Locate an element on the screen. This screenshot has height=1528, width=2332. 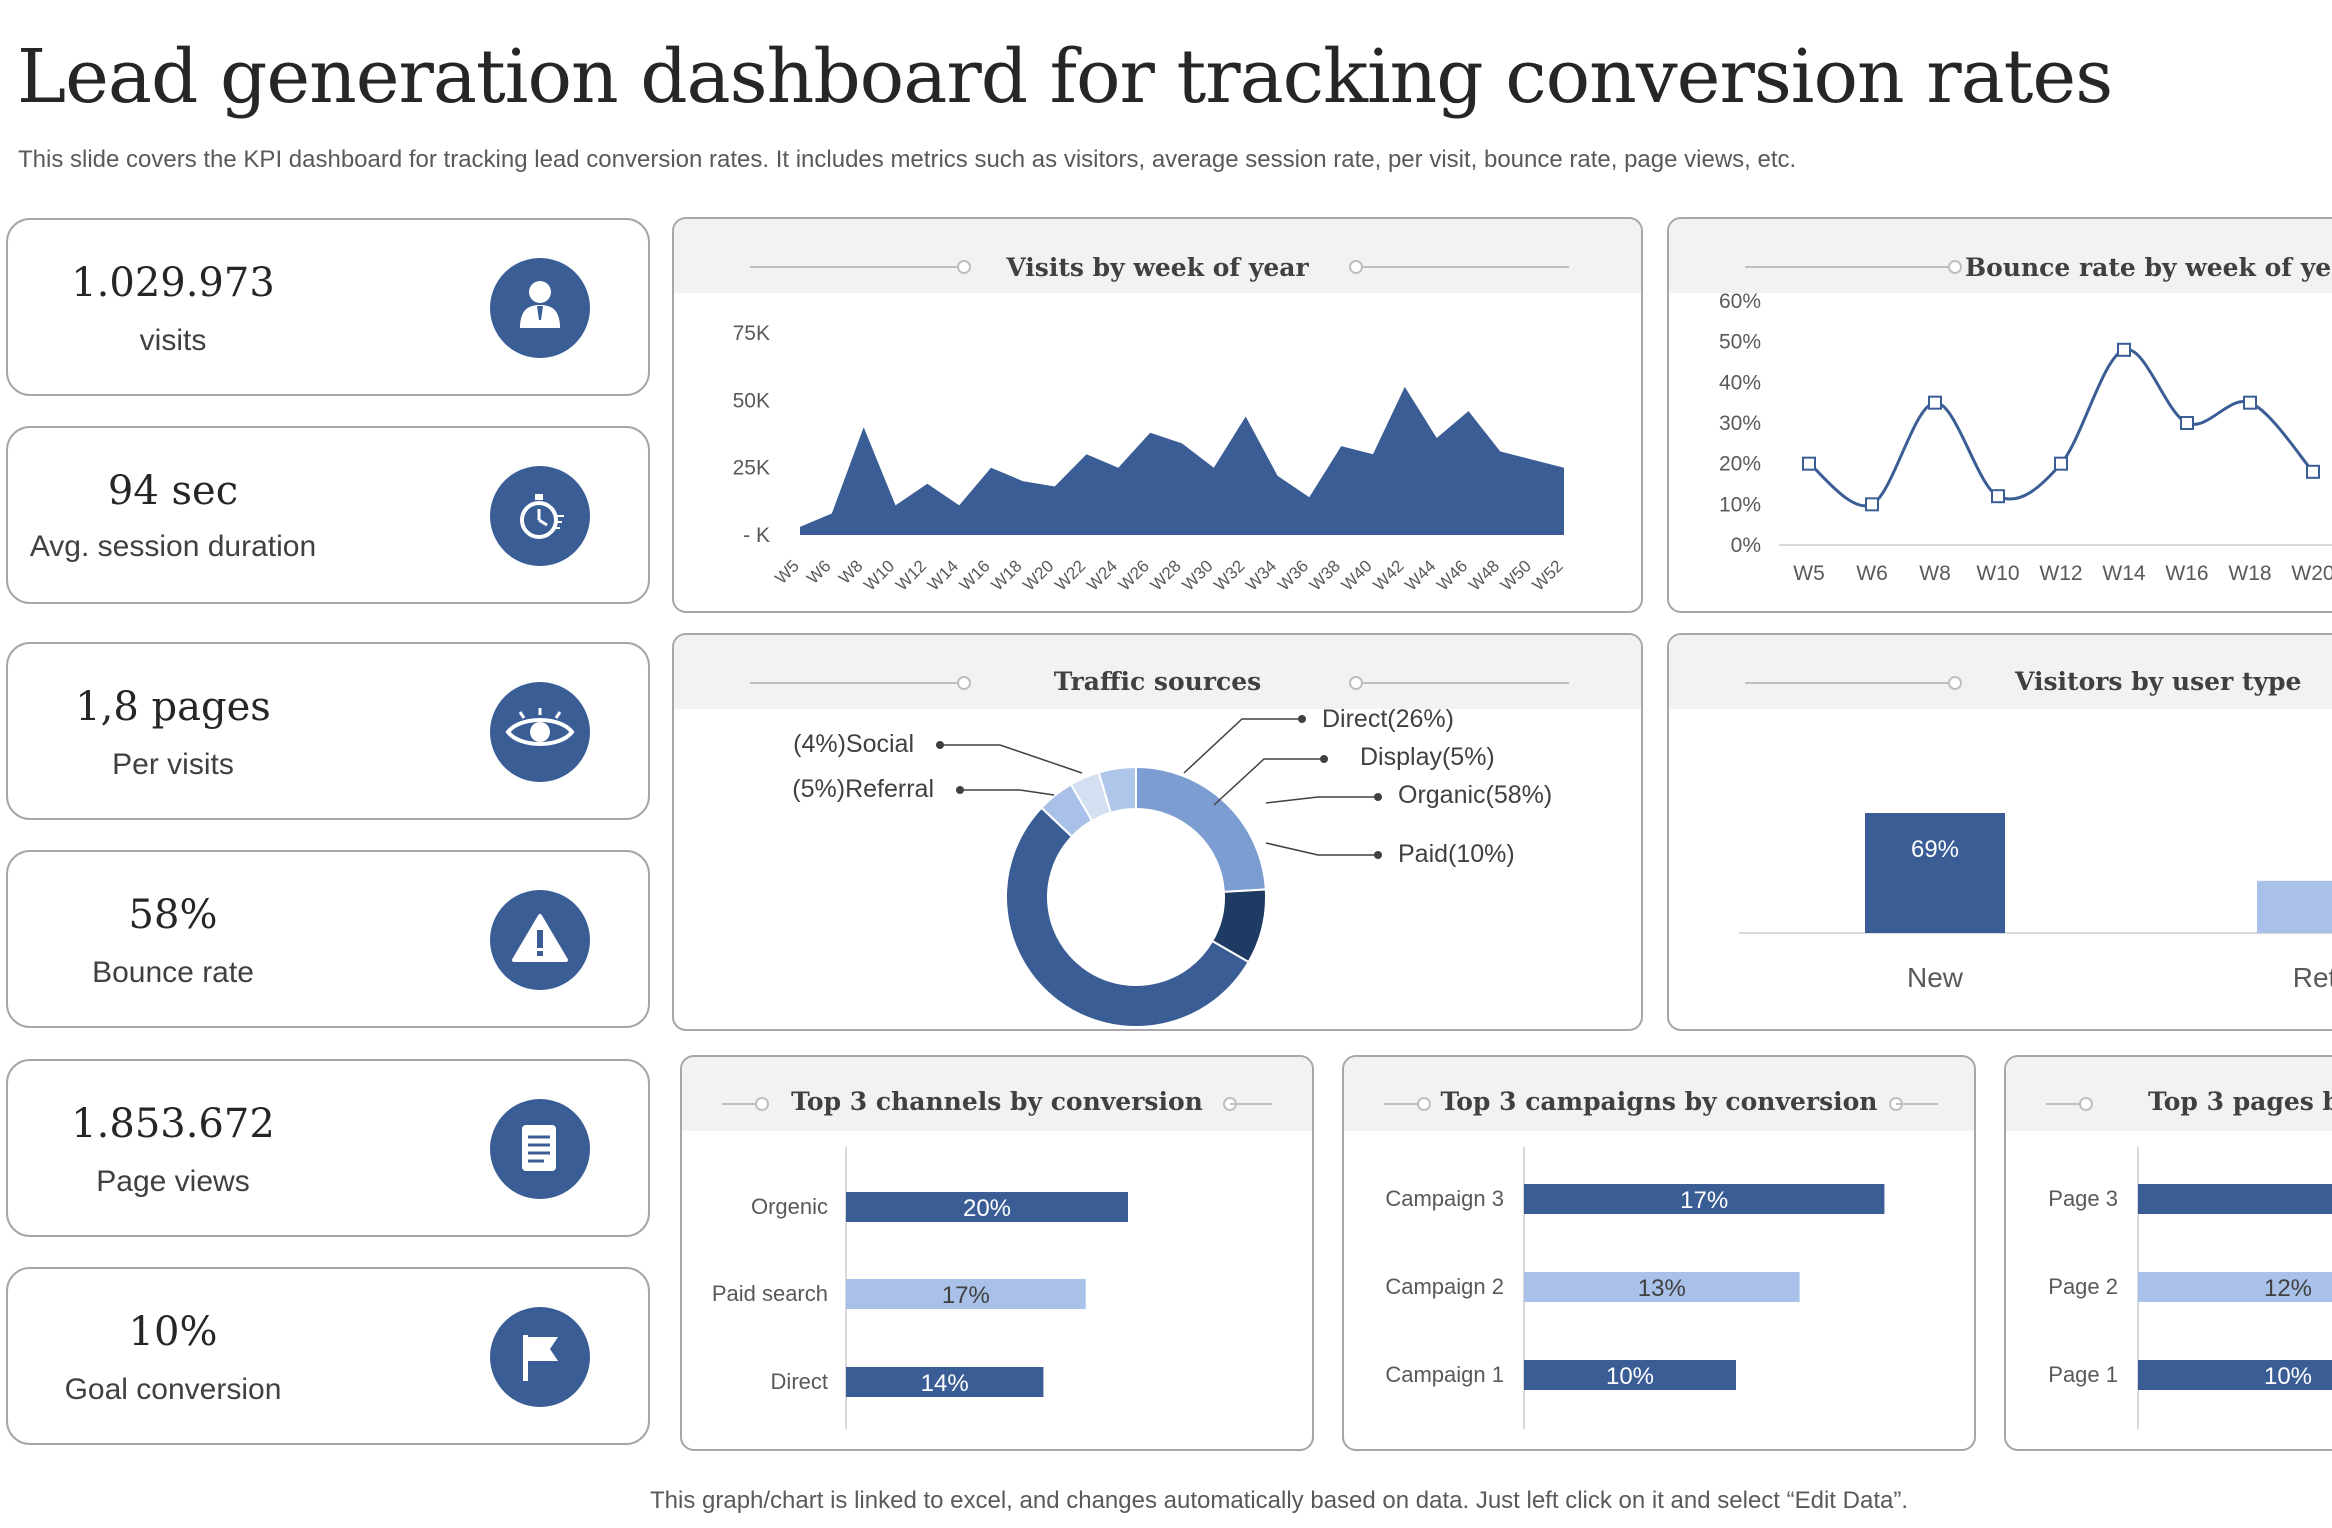
usertype-bar-chart: 69%New30Retur is located at coordinates (2000, 833).